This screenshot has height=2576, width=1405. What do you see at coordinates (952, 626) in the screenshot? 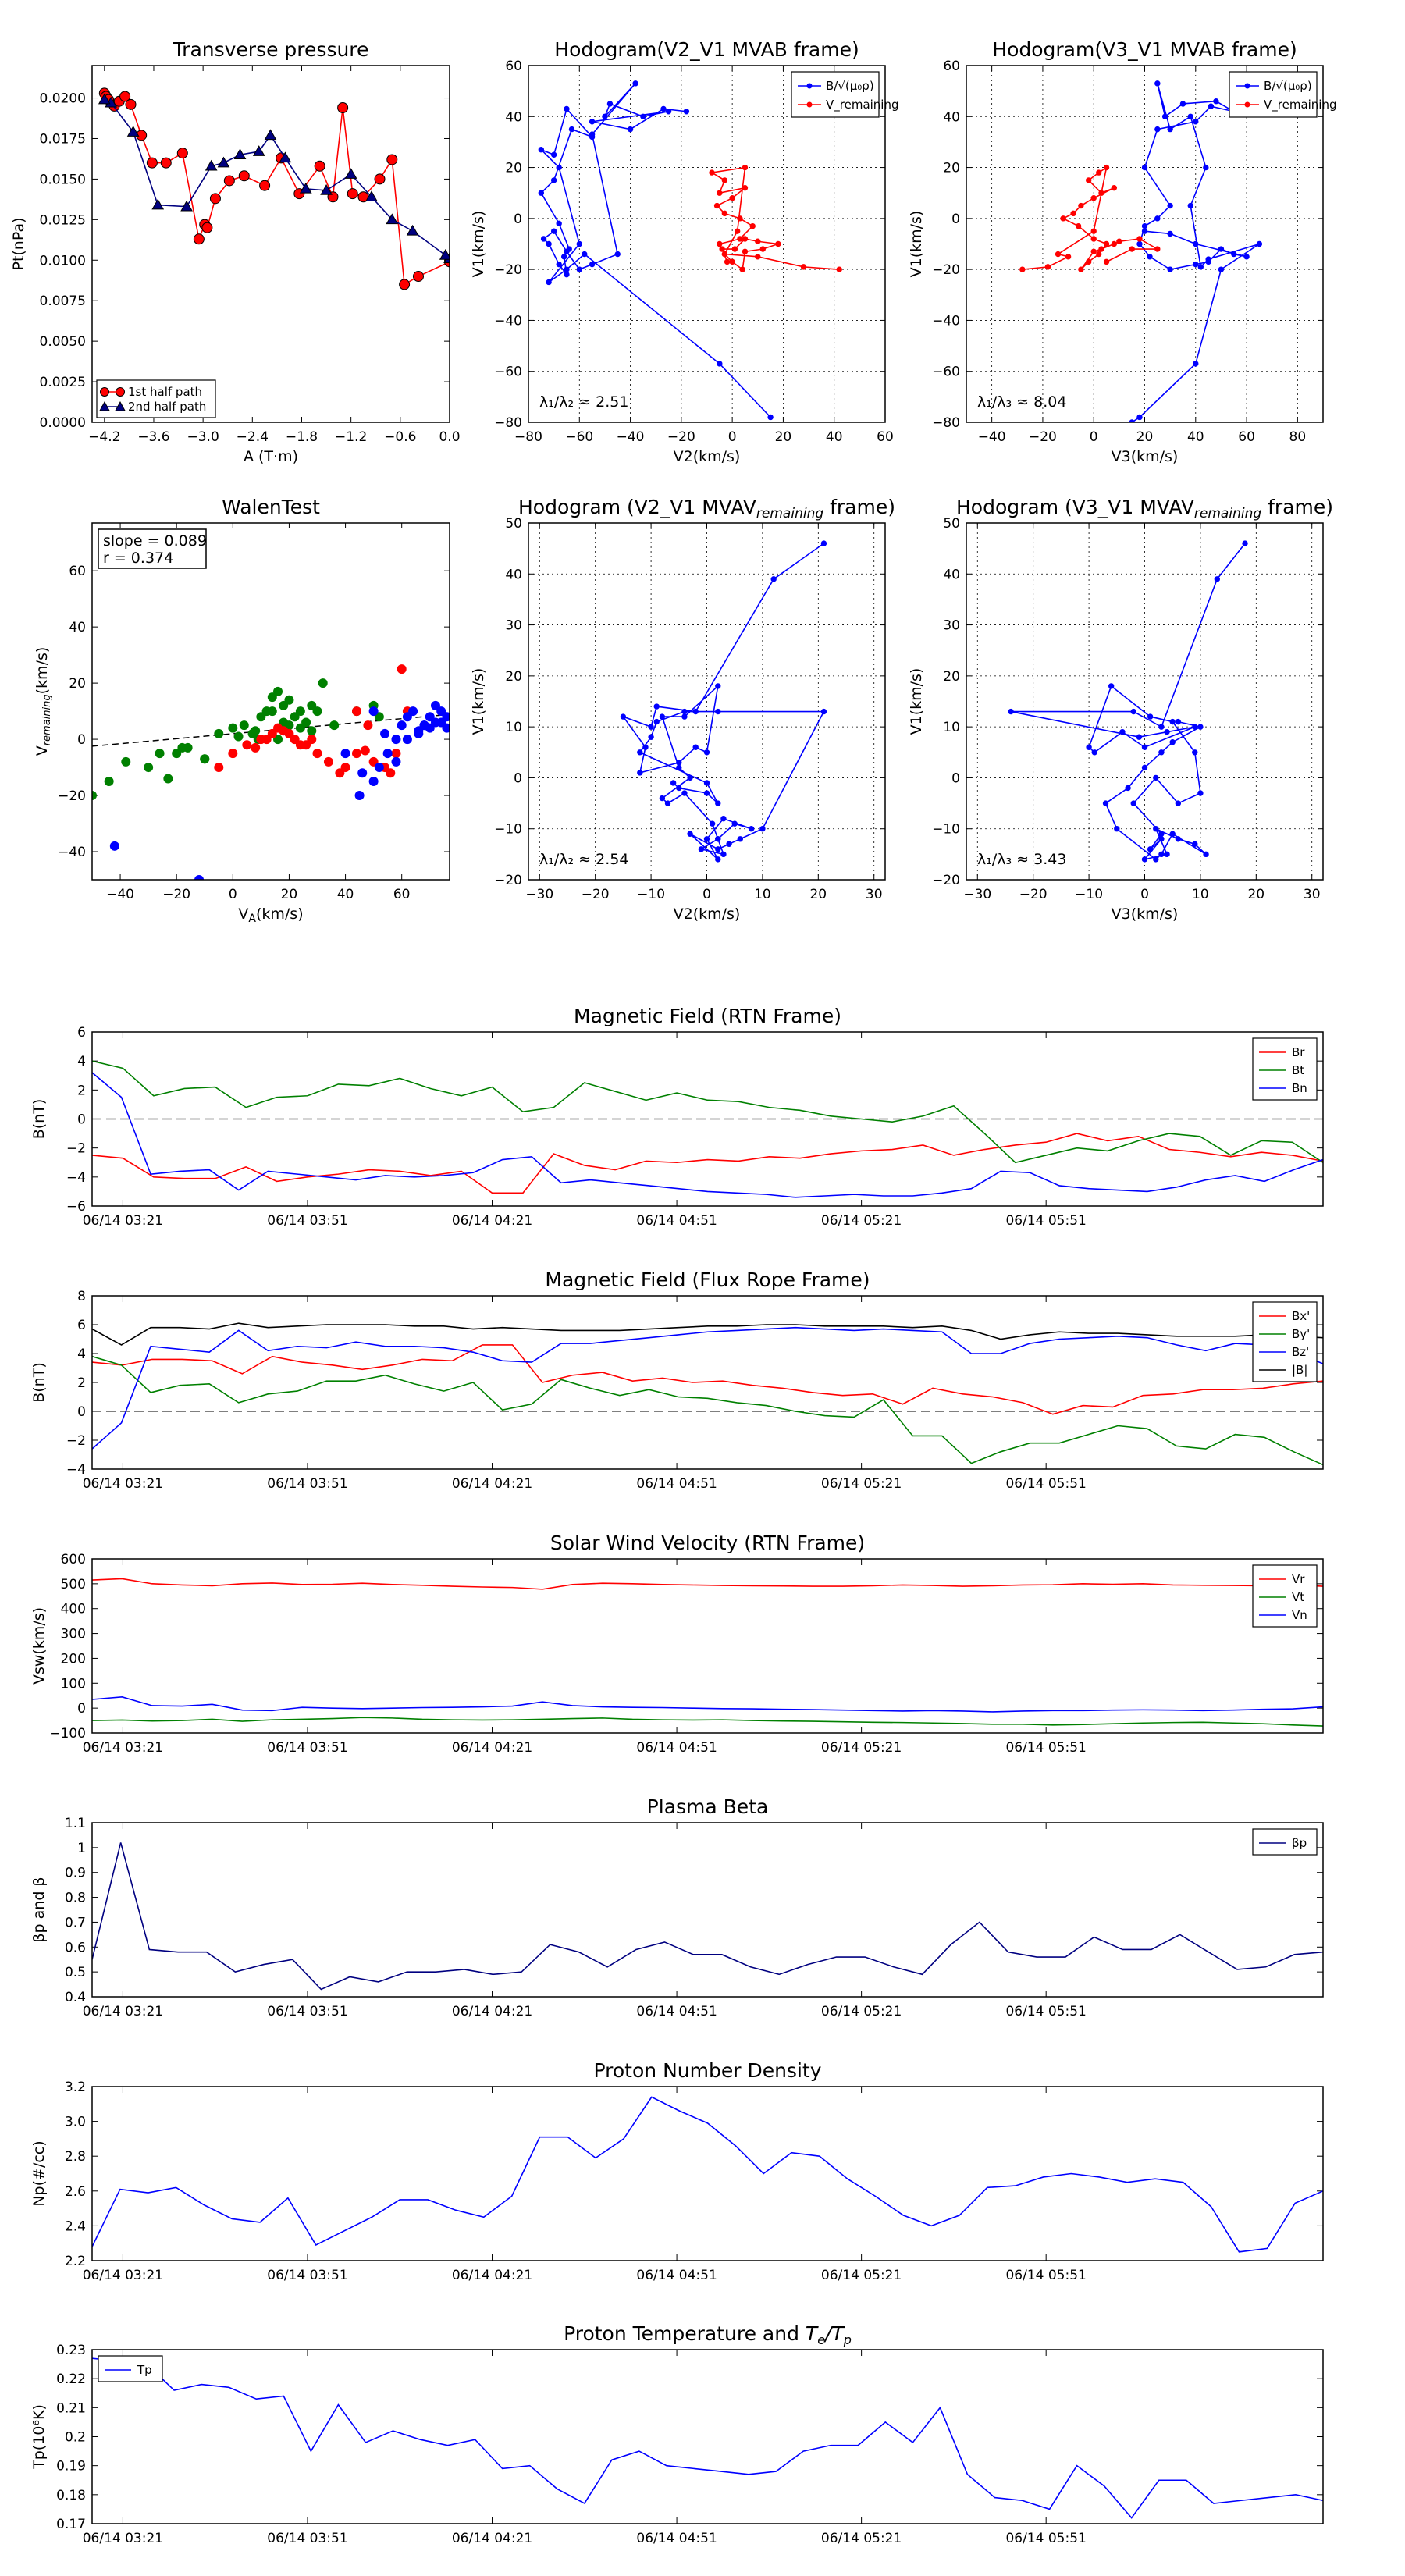
I see `y-tick-label: 30` at bounding box center [952, 626].